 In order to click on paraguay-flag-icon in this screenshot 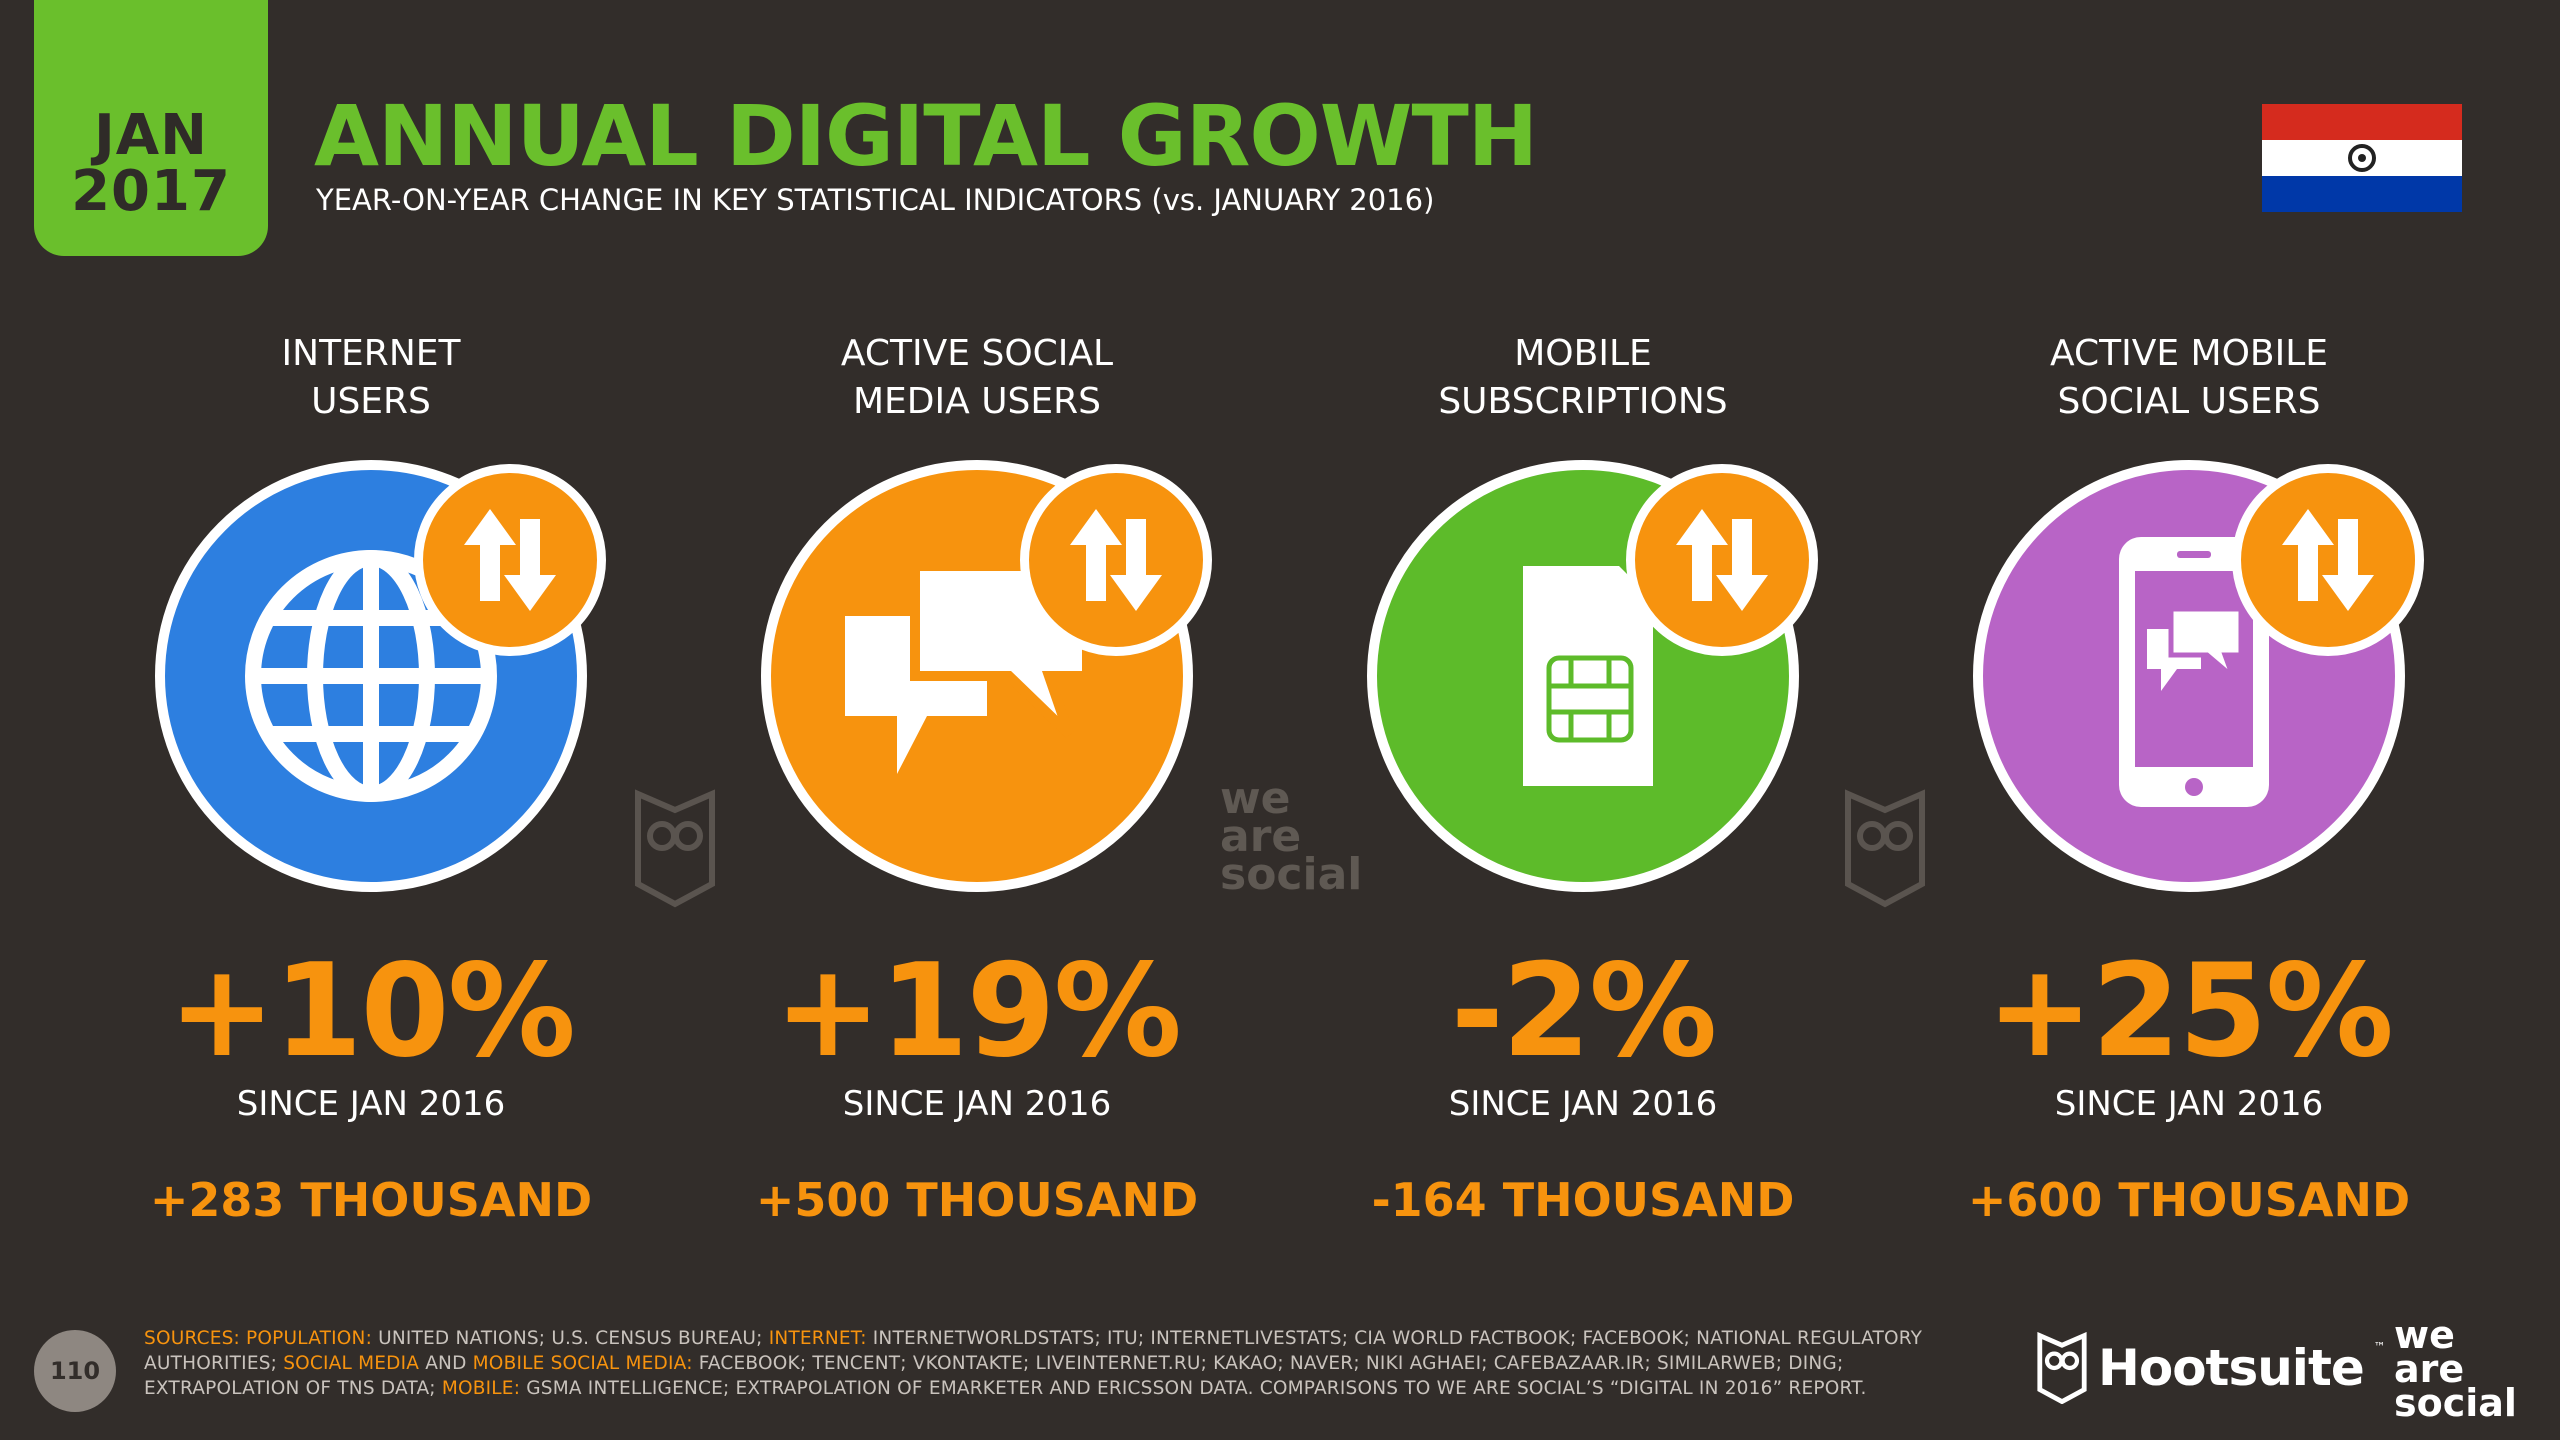, I will do `click(2362, 158)`.